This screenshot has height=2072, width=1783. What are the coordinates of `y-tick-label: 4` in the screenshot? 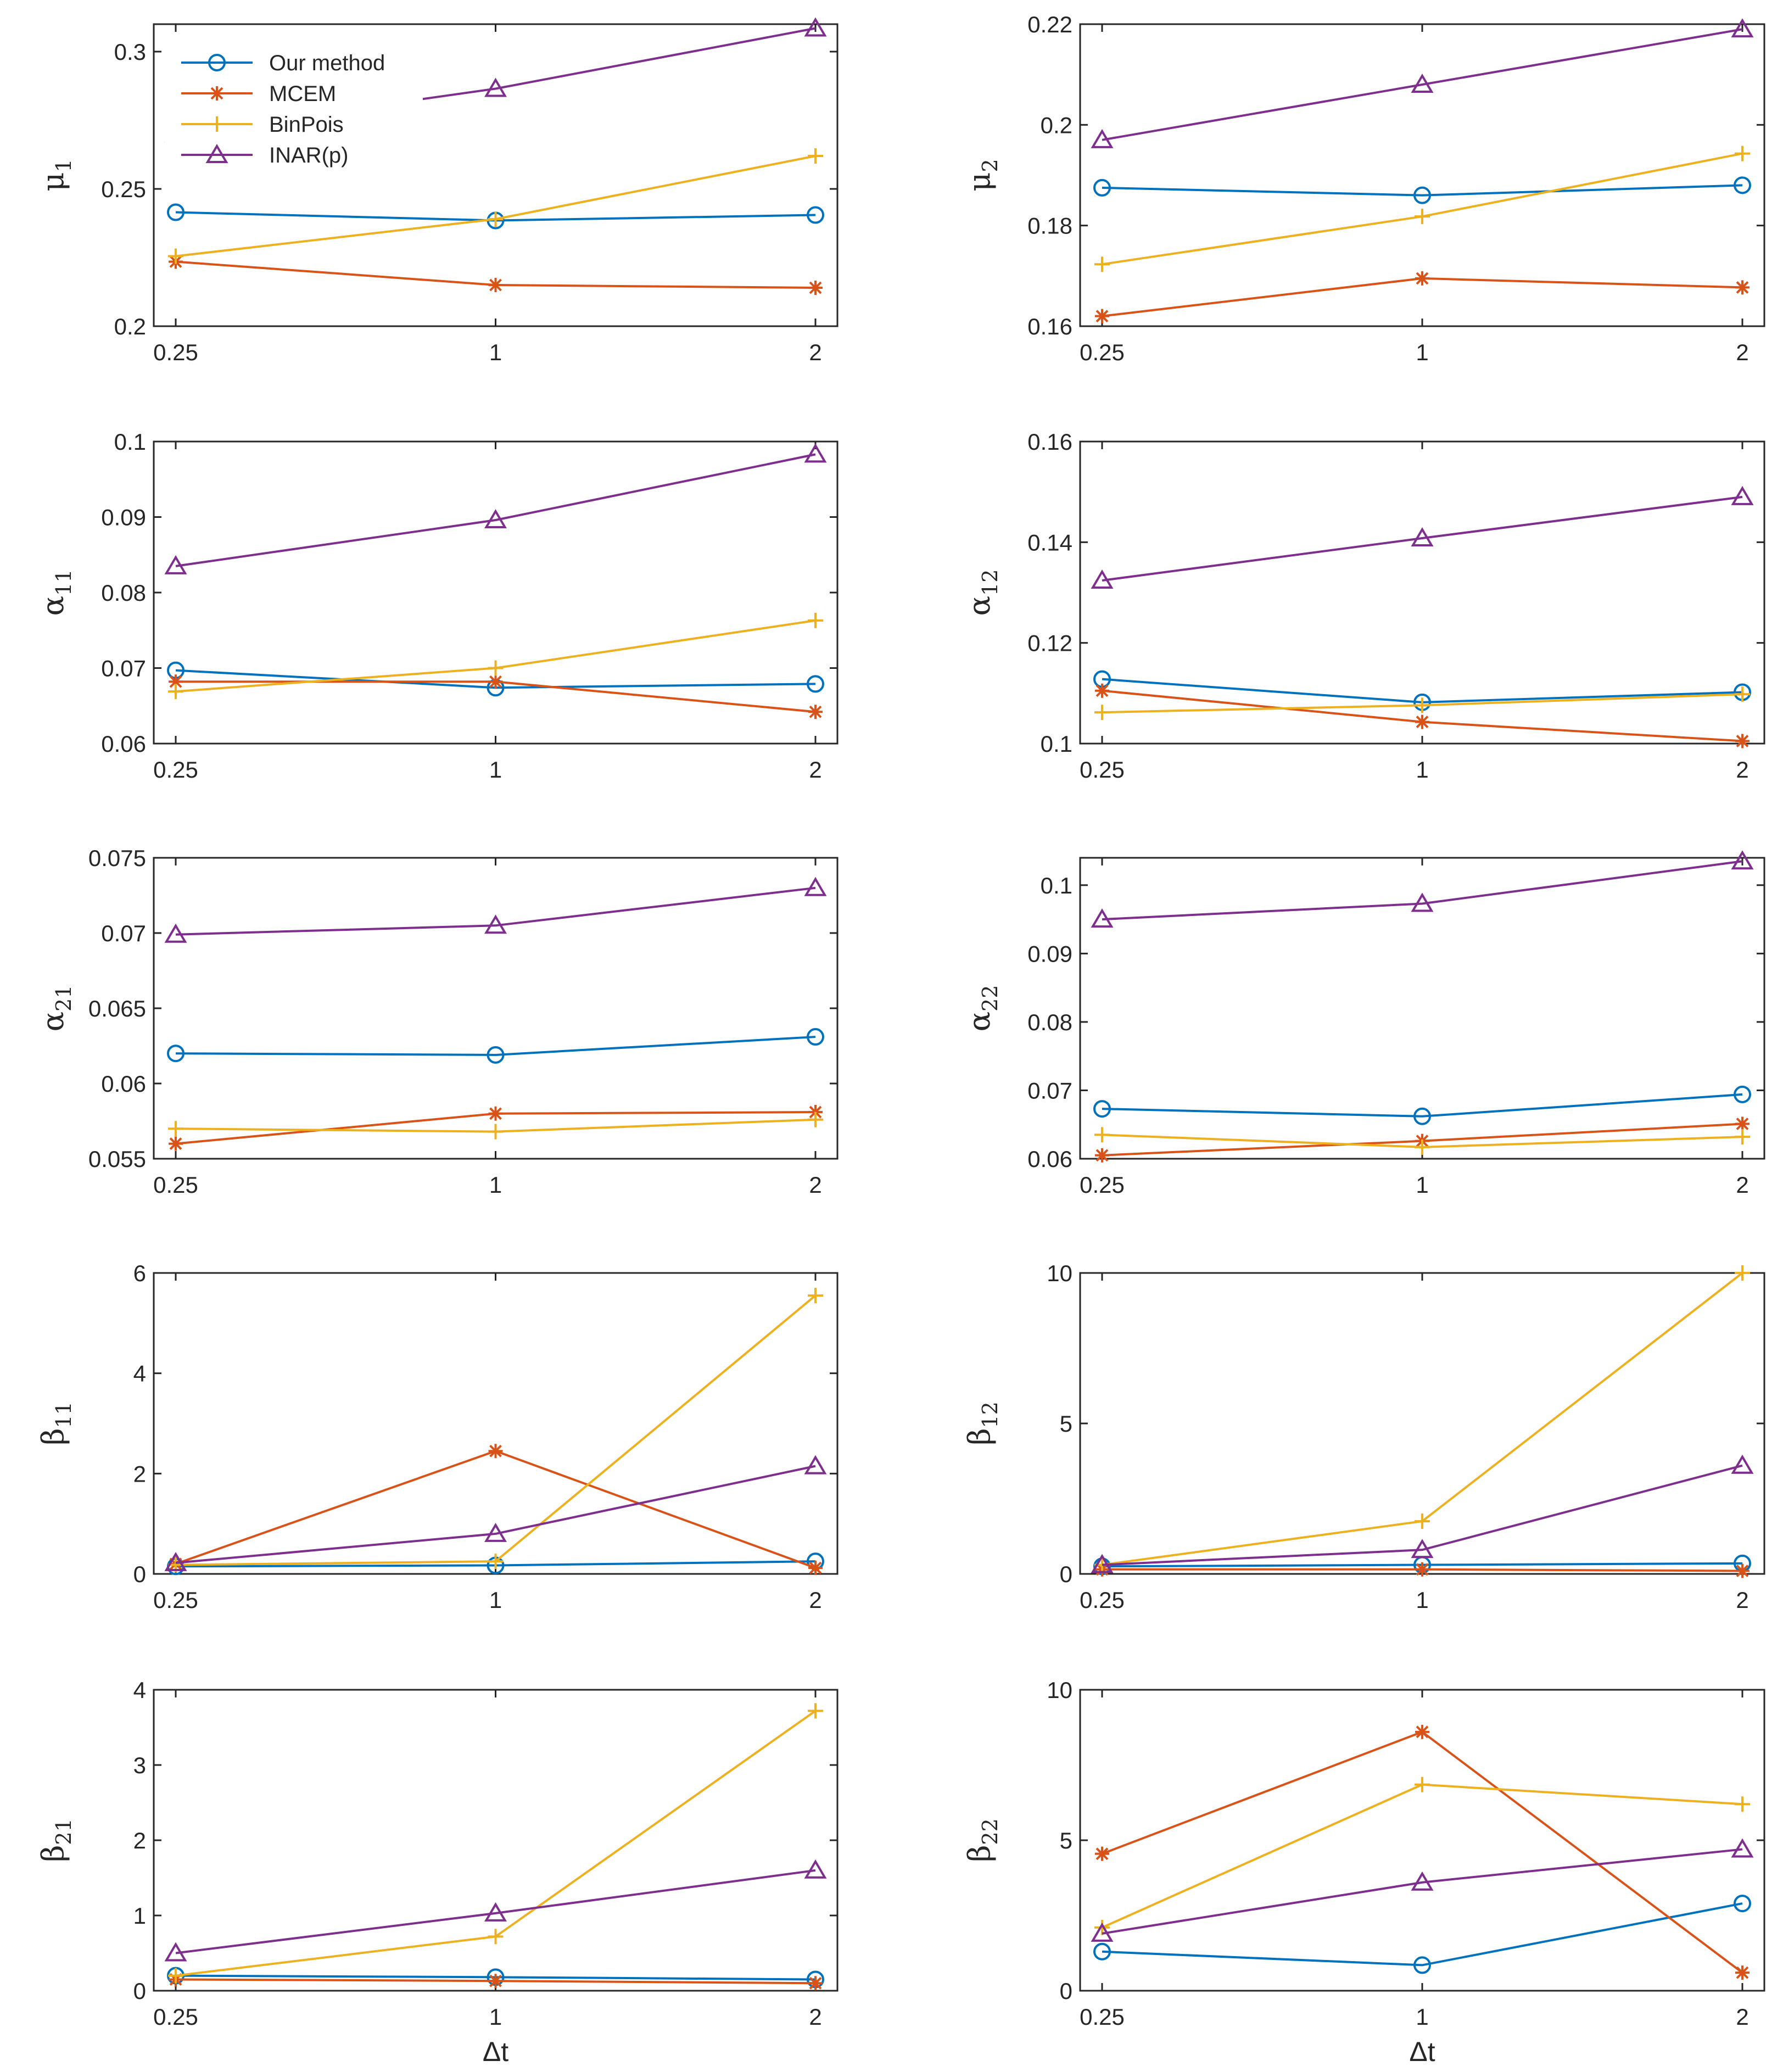 It's located at (139, 1374).